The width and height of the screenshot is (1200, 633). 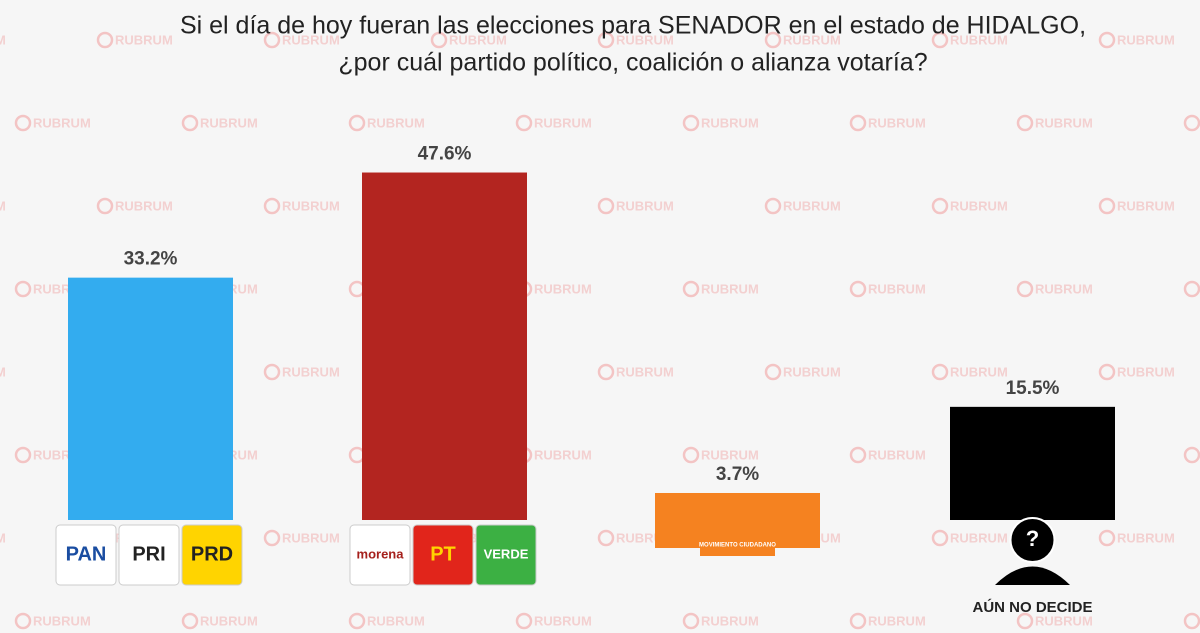 I want to click on logo-text: PAN, so click(x=86, y=554).